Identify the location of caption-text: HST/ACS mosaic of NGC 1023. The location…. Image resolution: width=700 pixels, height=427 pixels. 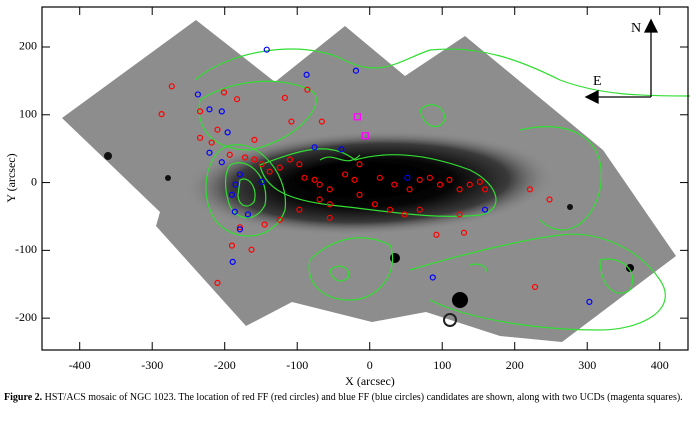
(363, 397).